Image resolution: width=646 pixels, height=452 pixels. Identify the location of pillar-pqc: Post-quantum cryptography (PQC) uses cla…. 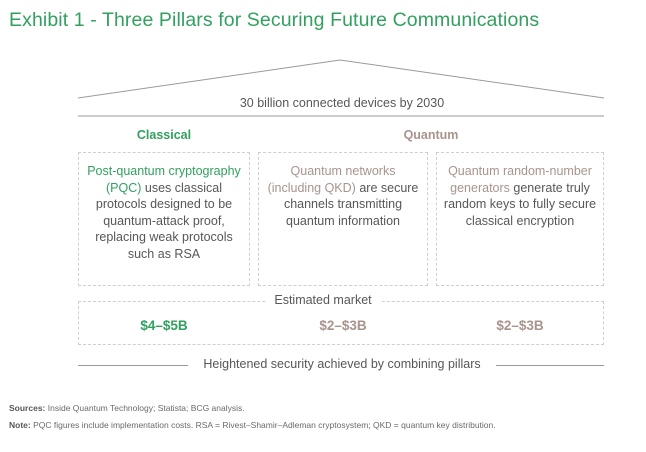
(164, 219).